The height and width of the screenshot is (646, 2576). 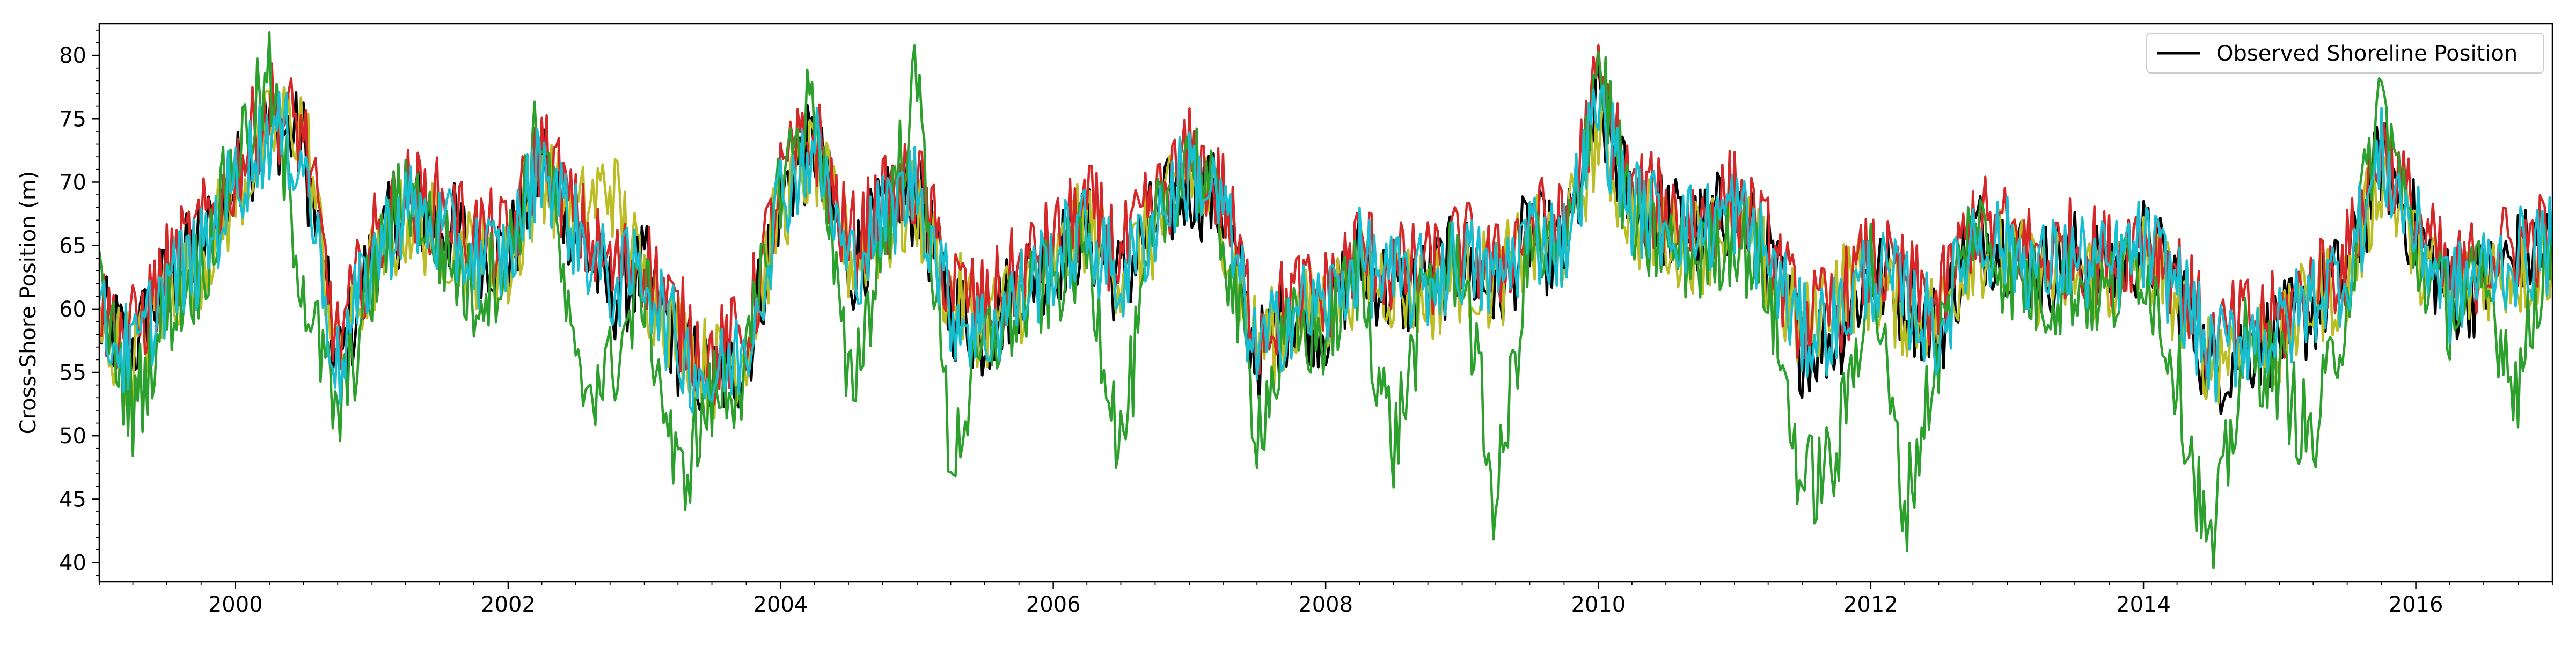 I want to click on y-tick-label: 45, so click(x=72, y=499).